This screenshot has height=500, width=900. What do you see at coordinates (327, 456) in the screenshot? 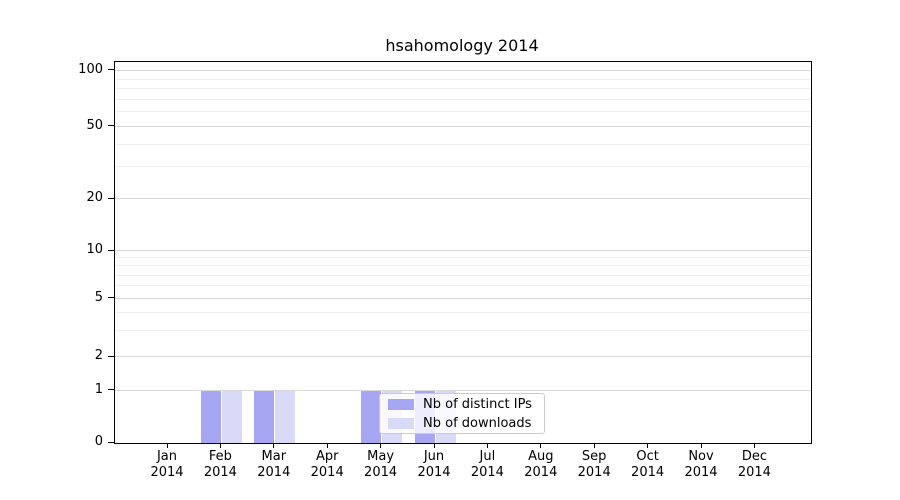
I see `x-tick-label-month: Apr` at bounding box center [327, 456].